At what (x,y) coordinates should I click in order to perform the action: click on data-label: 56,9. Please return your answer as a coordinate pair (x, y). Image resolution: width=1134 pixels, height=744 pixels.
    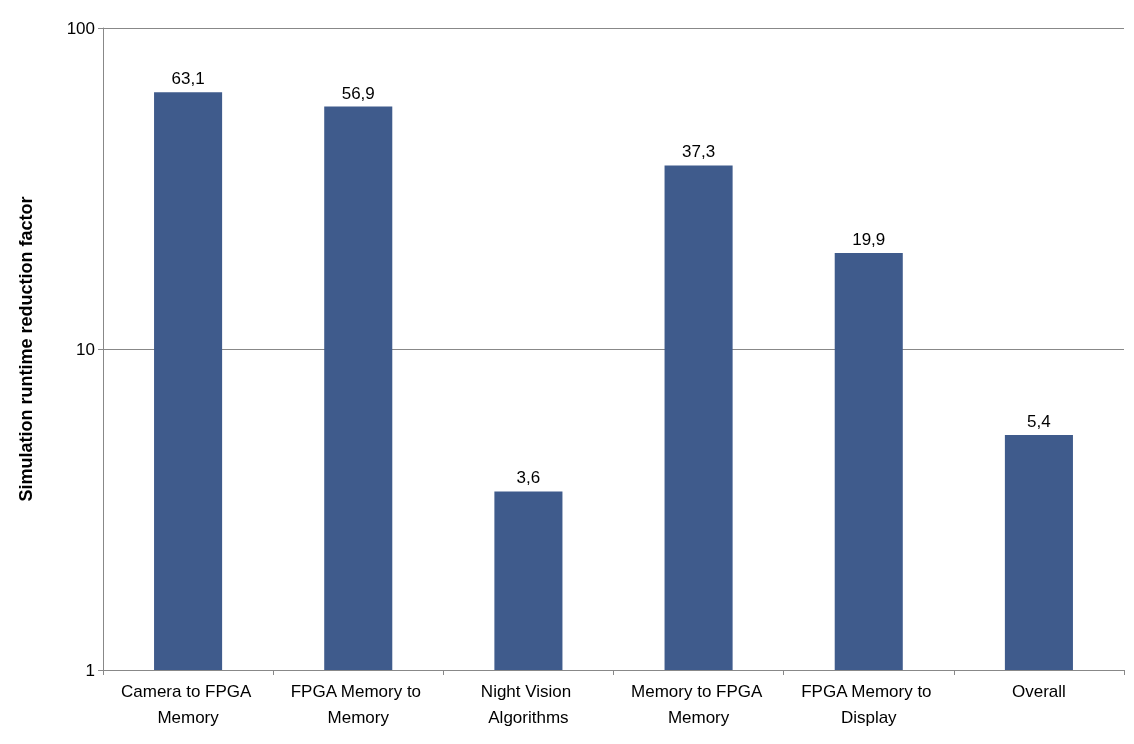
    Looking at the image, I should click on (358, 93).